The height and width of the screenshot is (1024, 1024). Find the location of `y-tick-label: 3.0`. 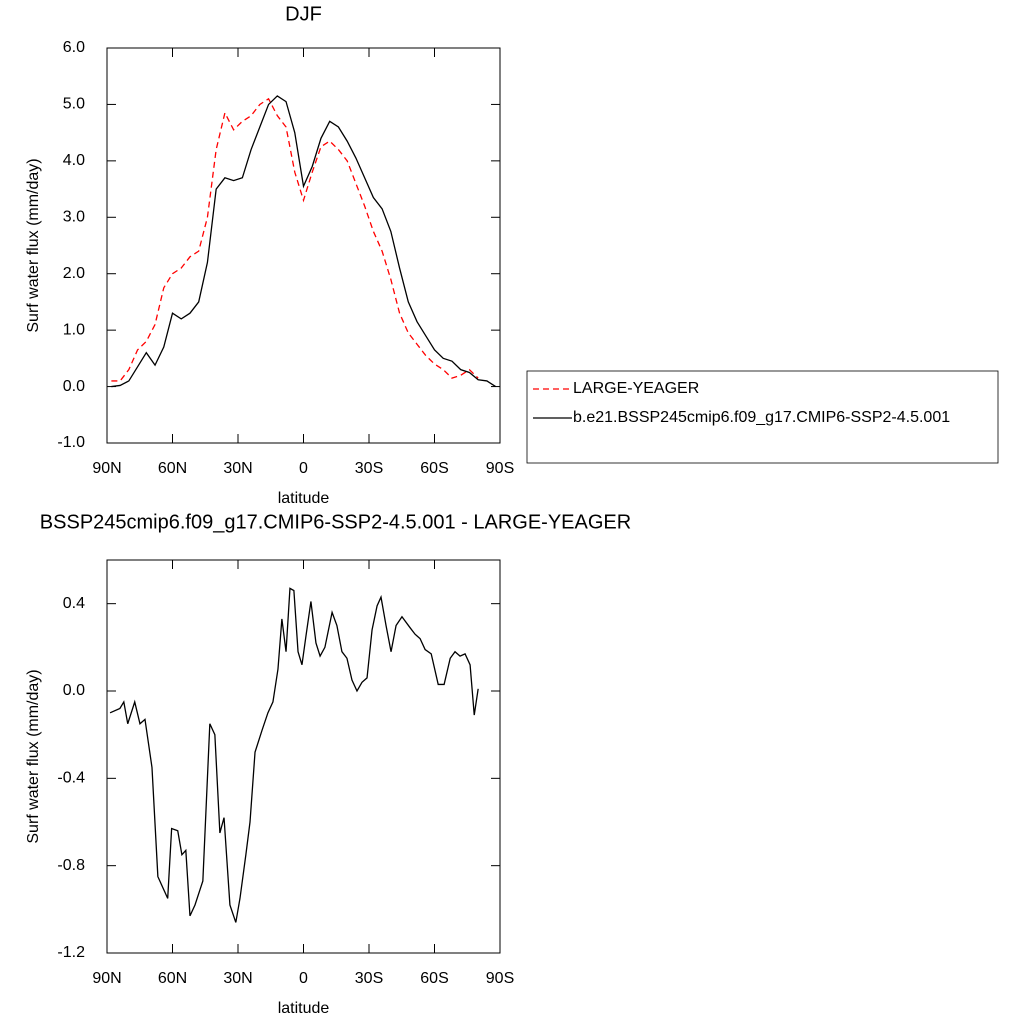

y-tick-label: 3.0 is located at coordinates (74, 217).